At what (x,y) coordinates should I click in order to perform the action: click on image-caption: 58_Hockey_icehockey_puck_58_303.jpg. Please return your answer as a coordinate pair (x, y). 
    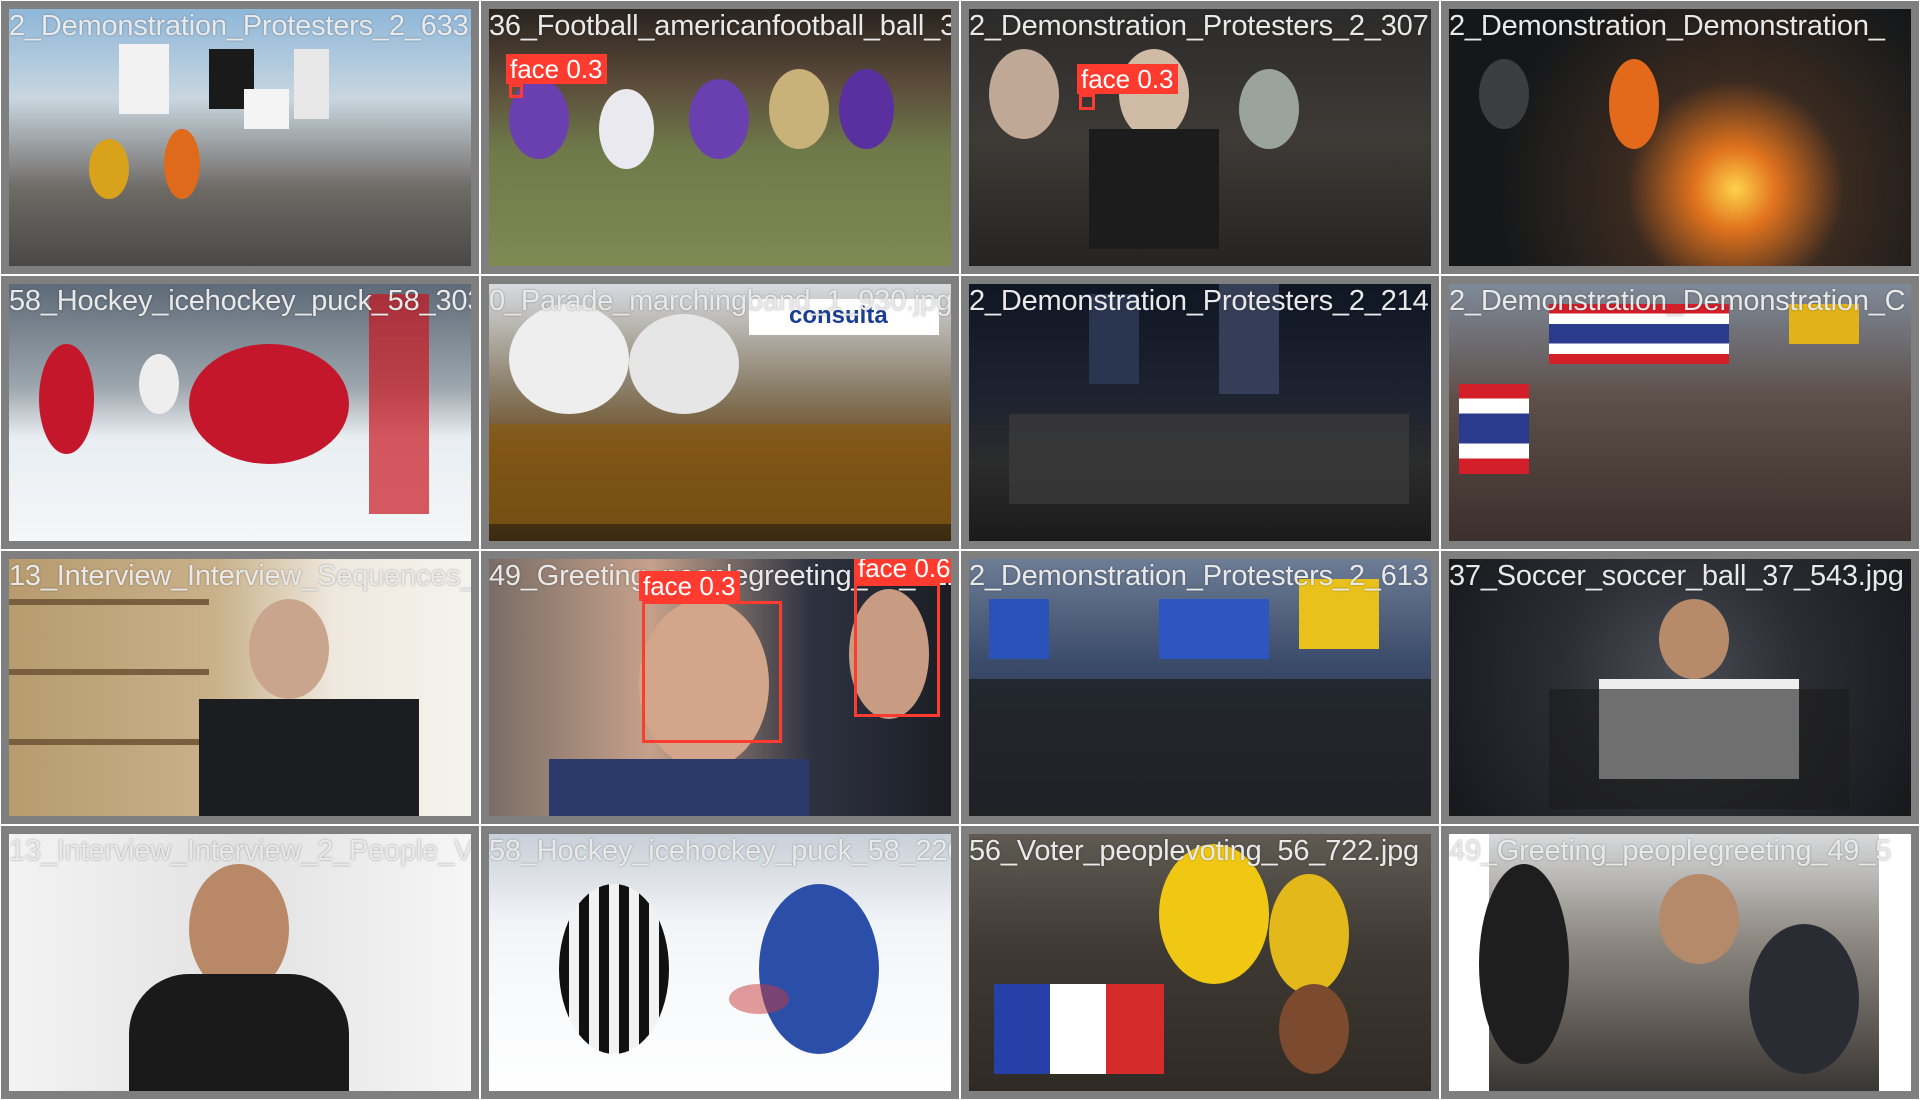
    Looking at the image, I should click on (244, 301).